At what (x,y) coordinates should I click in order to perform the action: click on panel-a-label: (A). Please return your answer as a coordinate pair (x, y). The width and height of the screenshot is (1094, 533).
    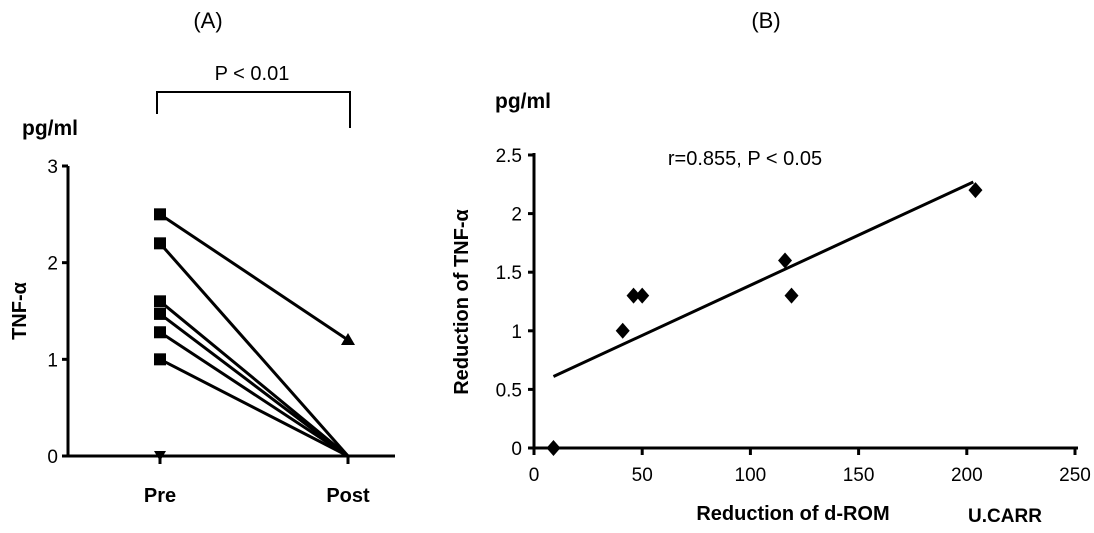
    Looking at the image, I should click on (207, 20).